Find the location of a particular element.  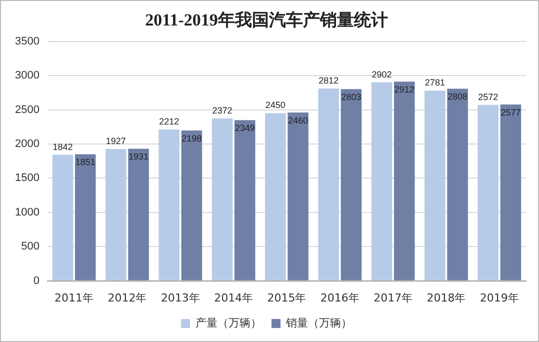

data-label: 2460 is located at coordinates (298, 121).